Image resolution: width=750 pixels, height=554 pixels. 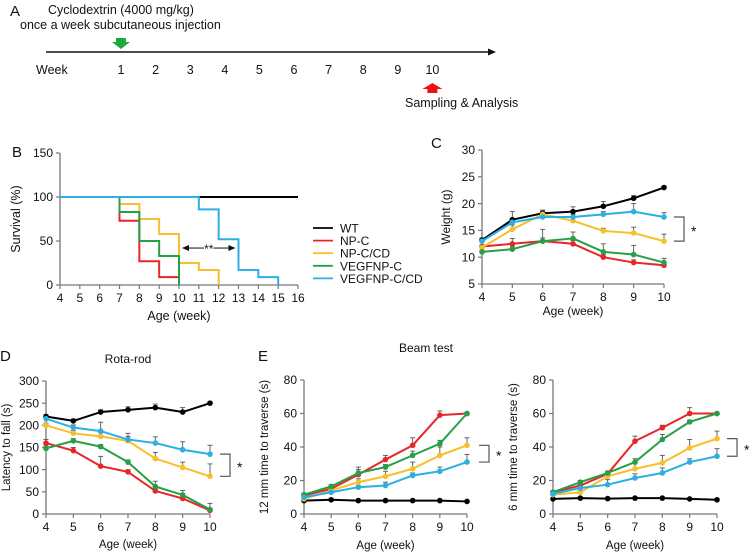 I want to click on y-axis-label: Latency to fall (s), so click(x=7, y=448).